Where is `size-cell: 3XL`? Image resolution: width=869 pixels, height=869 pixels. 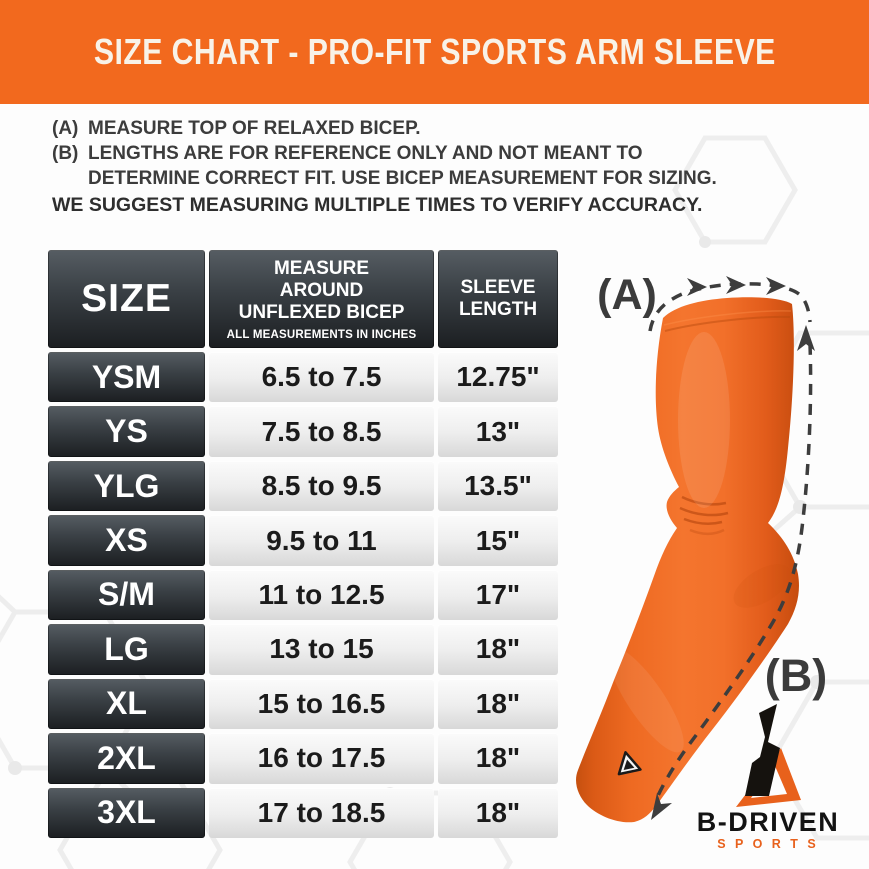 size-cell: 3XL is located at coordinates (126, 812).